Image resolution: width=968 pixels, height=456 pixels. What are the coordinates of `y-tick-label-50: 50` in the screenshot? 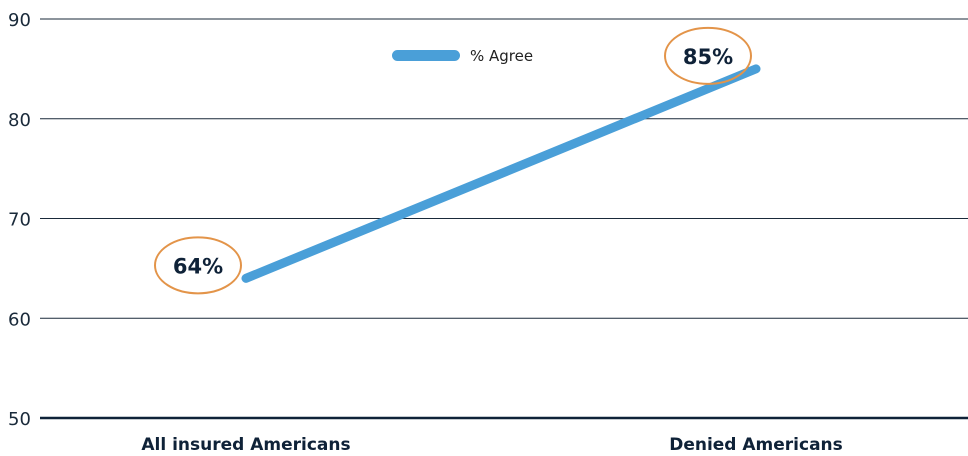 It's located at (19, 419).